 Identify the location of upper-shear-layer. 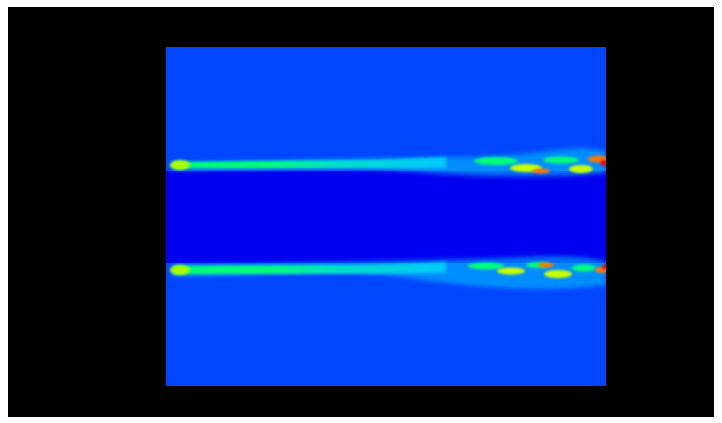
(388, 162).